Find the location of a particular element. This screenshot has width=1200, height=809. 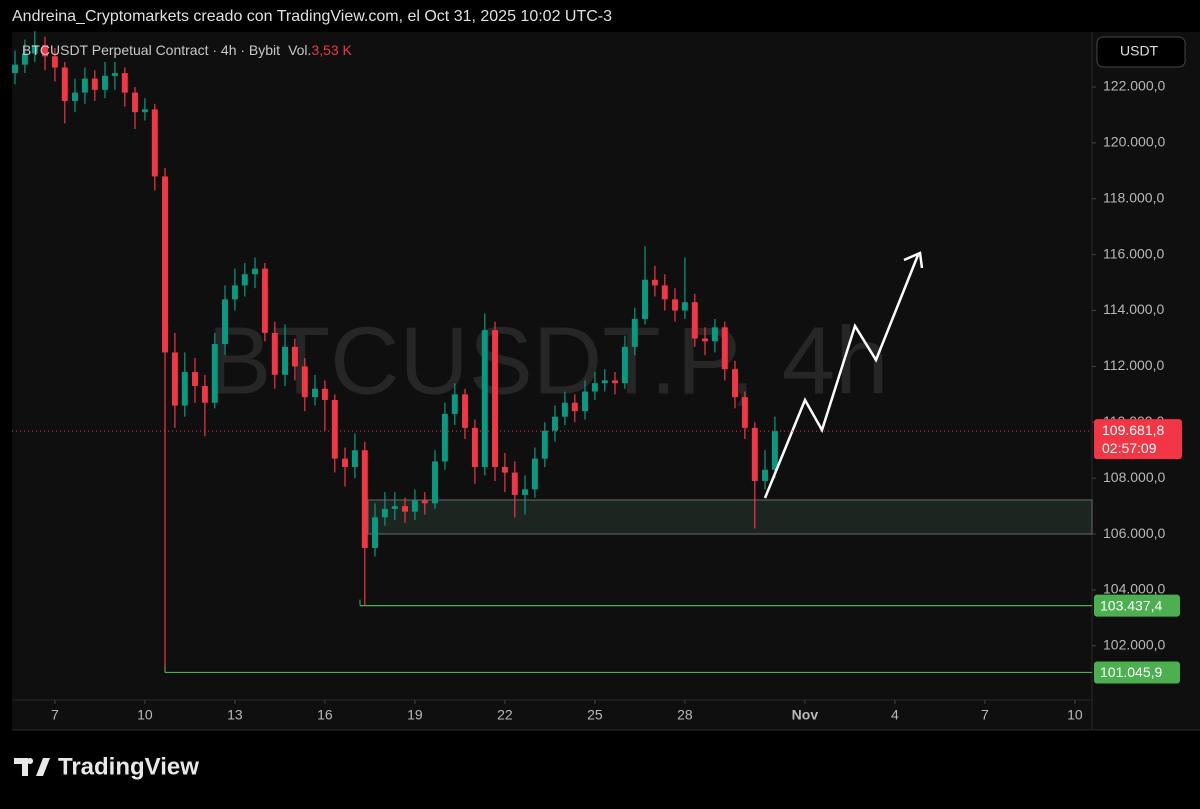

price-label: 101.045,9 is located at coordinates (1131, 672).